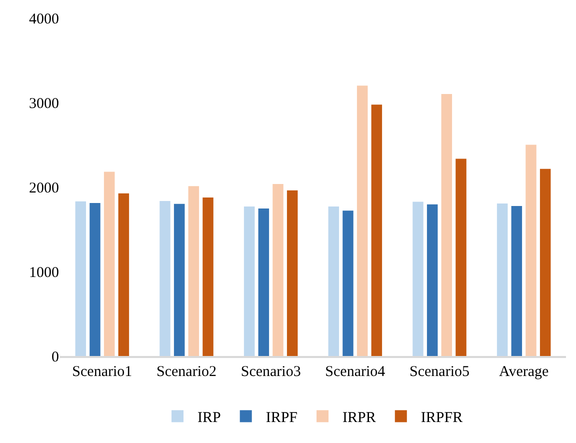  What do you see at coordinates (440, 372) in the screenshot?
I see `x-tick-label: Scenario5` at bounding box center [440, 372].